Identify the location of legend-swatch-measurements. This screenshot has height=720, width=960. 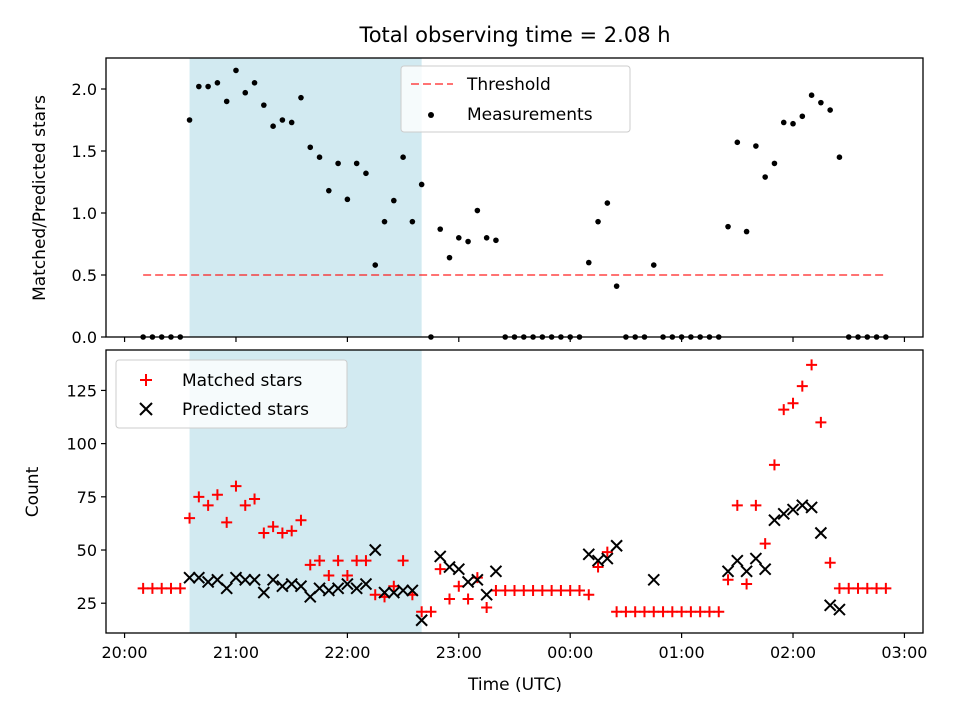
(431, 115).